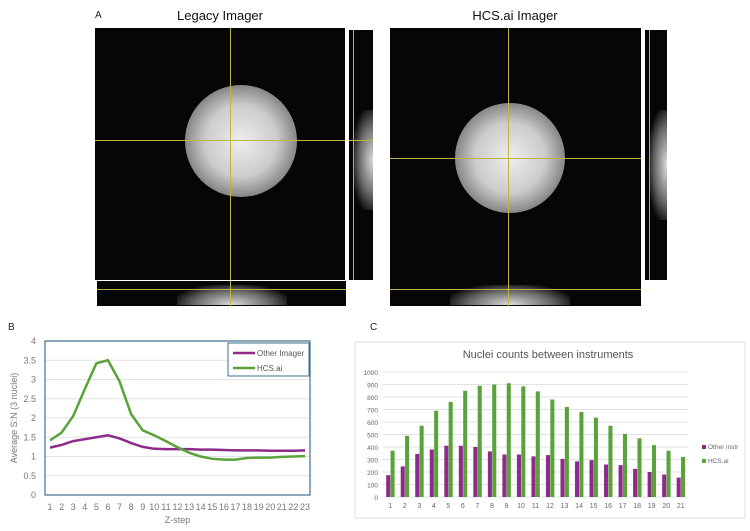  Describe the element at coordinates (11, 327) in the screenshot. I see `panel-b-label: B` at that location.